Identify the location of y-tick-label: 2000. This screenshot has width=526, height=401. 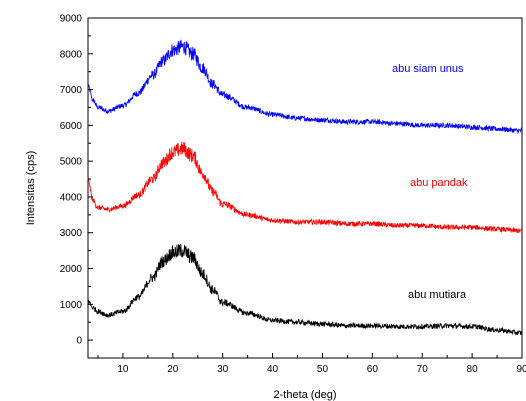
(71, 269).